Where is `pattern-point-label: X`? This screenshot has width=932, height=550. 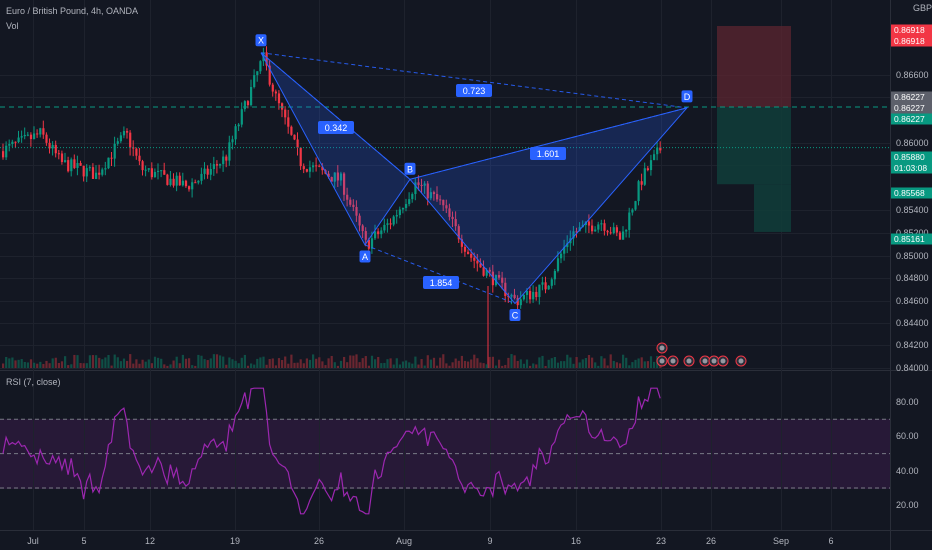
pattern-point-label: X is located at coordinates (261, 41).